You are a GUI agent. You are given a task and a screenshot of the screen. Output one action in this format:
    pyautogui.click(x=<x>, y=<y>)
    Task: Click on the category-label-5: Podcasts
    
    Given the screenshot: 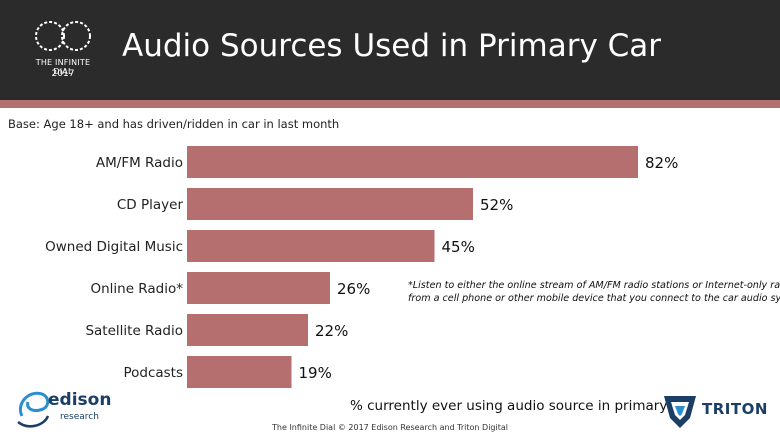 What is the action you would take?
    pyautogui.click(x=153, y=373)
    